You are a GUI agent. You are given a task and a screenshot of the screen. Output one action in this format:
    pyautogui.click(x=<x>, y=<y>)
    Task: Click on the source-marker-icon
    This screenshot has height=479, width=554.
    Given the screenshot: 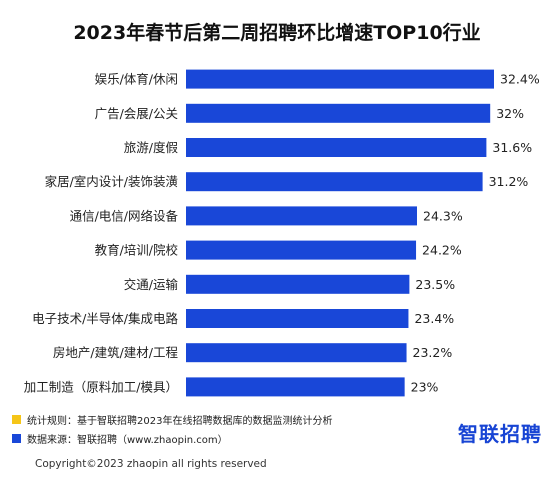 What is the action you would take?
    pyautogui.click(x=16, y=438)
    